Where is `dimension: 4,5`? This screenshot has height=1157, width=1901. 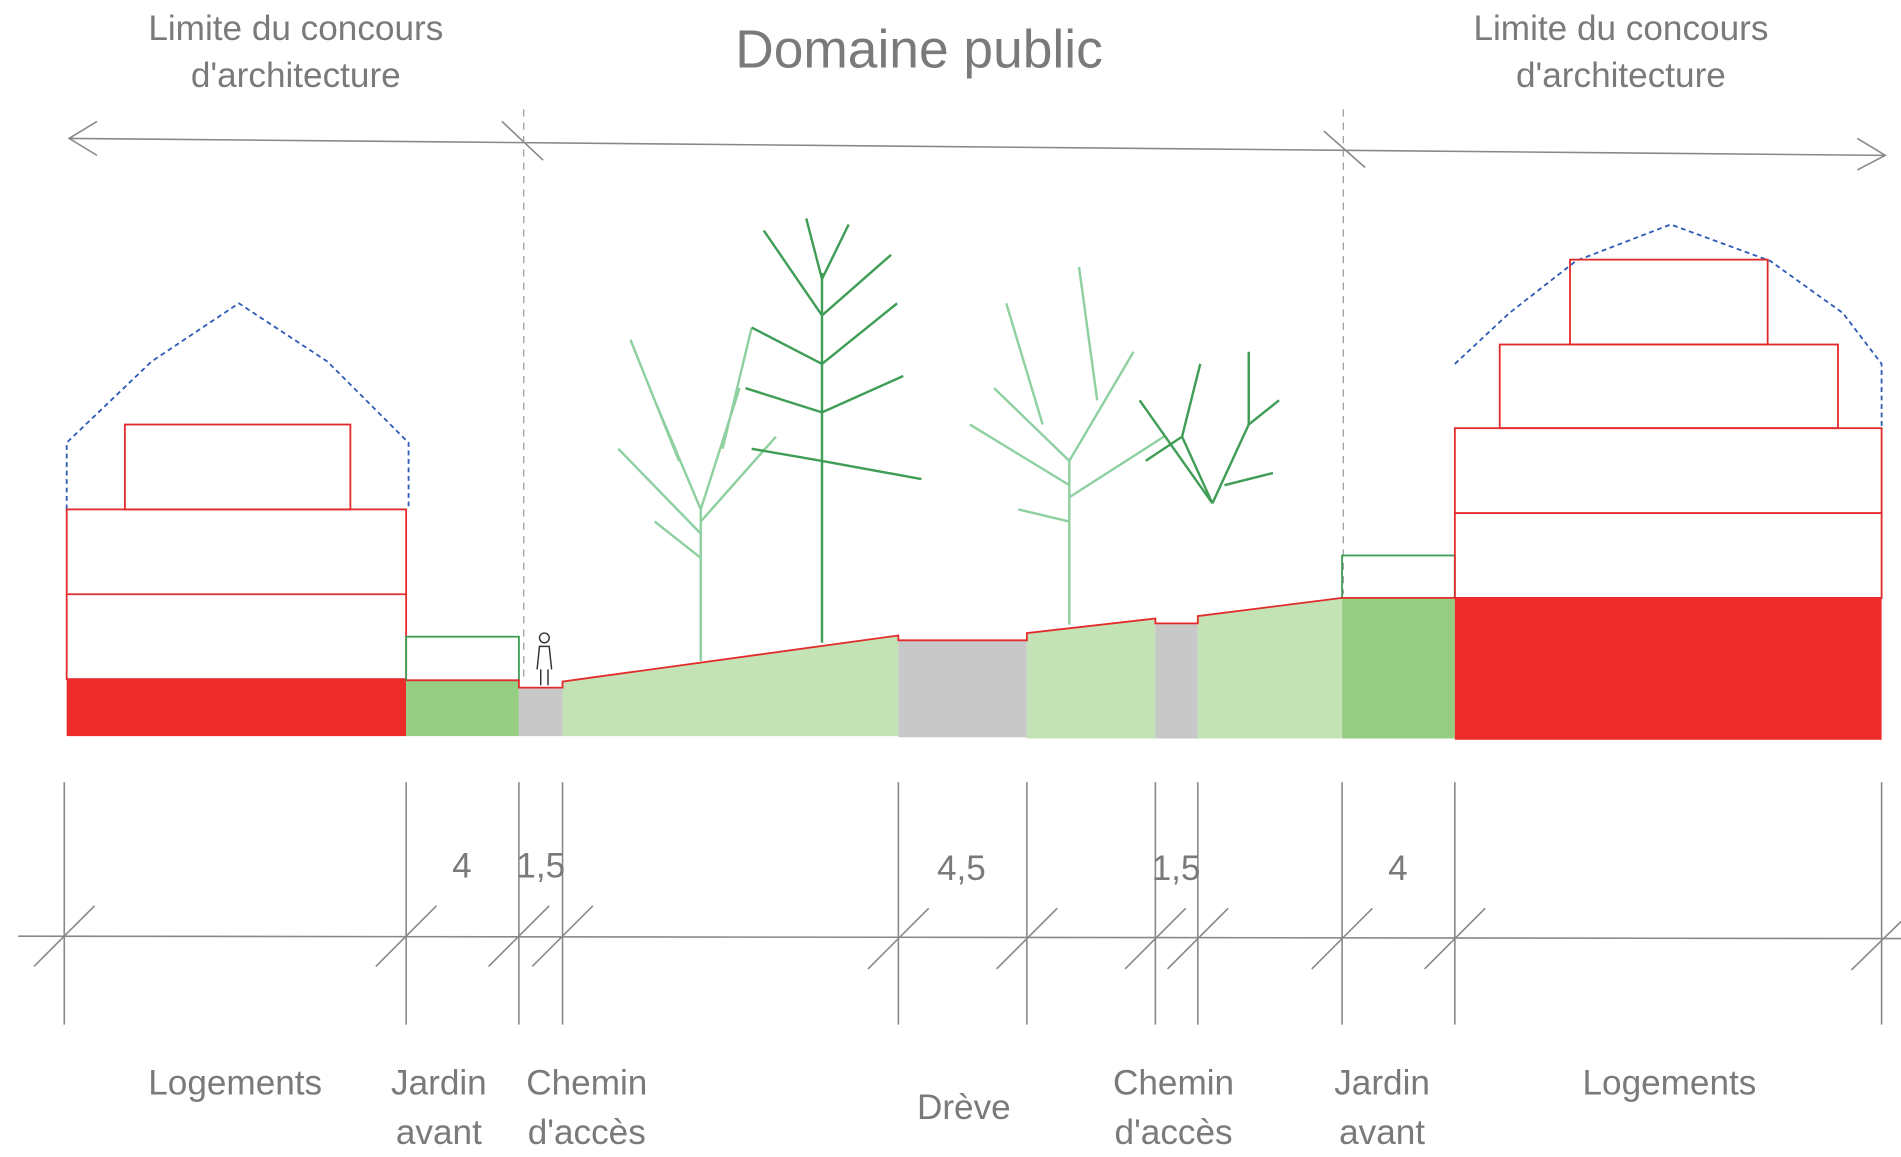
dimension: 4,5 is located at coordinates (961, 868).